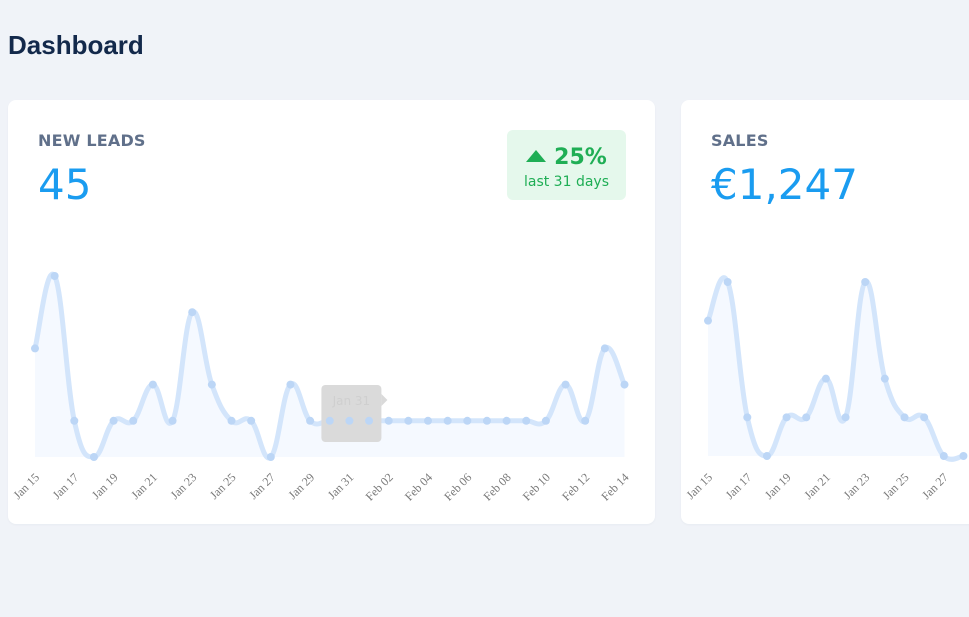 The image size is (969, 617). Describe the element at coordinates (341, 486) in the screenshot. I see `x-tick-label: Jan 31` at that location.